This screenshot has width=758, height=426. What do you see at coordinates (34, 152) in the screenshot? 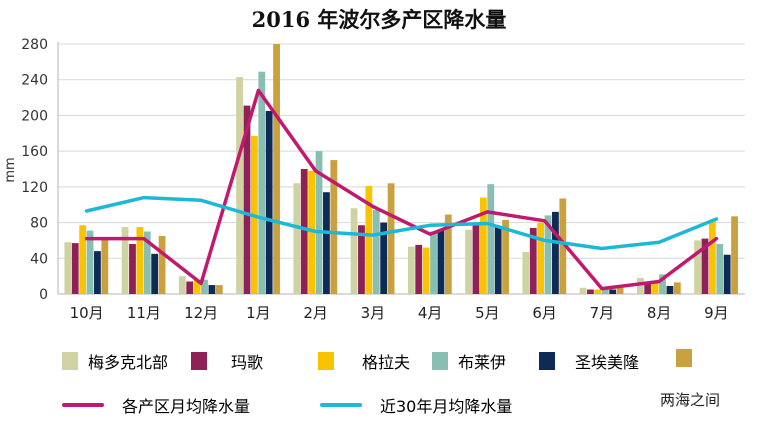
I see `y-tick-label: 160` at bounding box center [34, 152].